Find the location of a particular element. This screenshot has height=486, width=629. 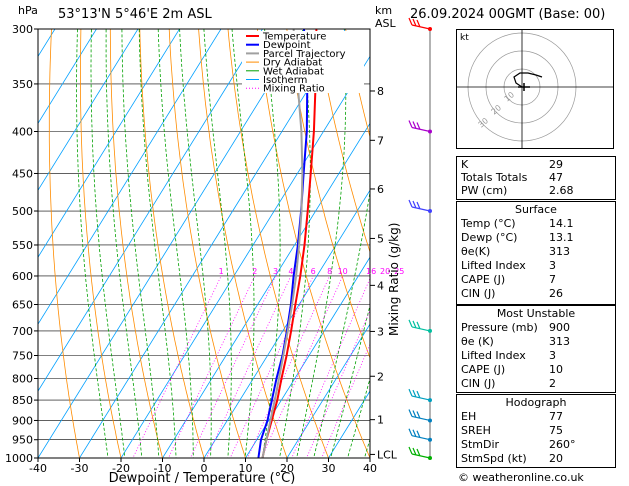

pressure-tick-label: 600 is located at coordinates (22, 276).